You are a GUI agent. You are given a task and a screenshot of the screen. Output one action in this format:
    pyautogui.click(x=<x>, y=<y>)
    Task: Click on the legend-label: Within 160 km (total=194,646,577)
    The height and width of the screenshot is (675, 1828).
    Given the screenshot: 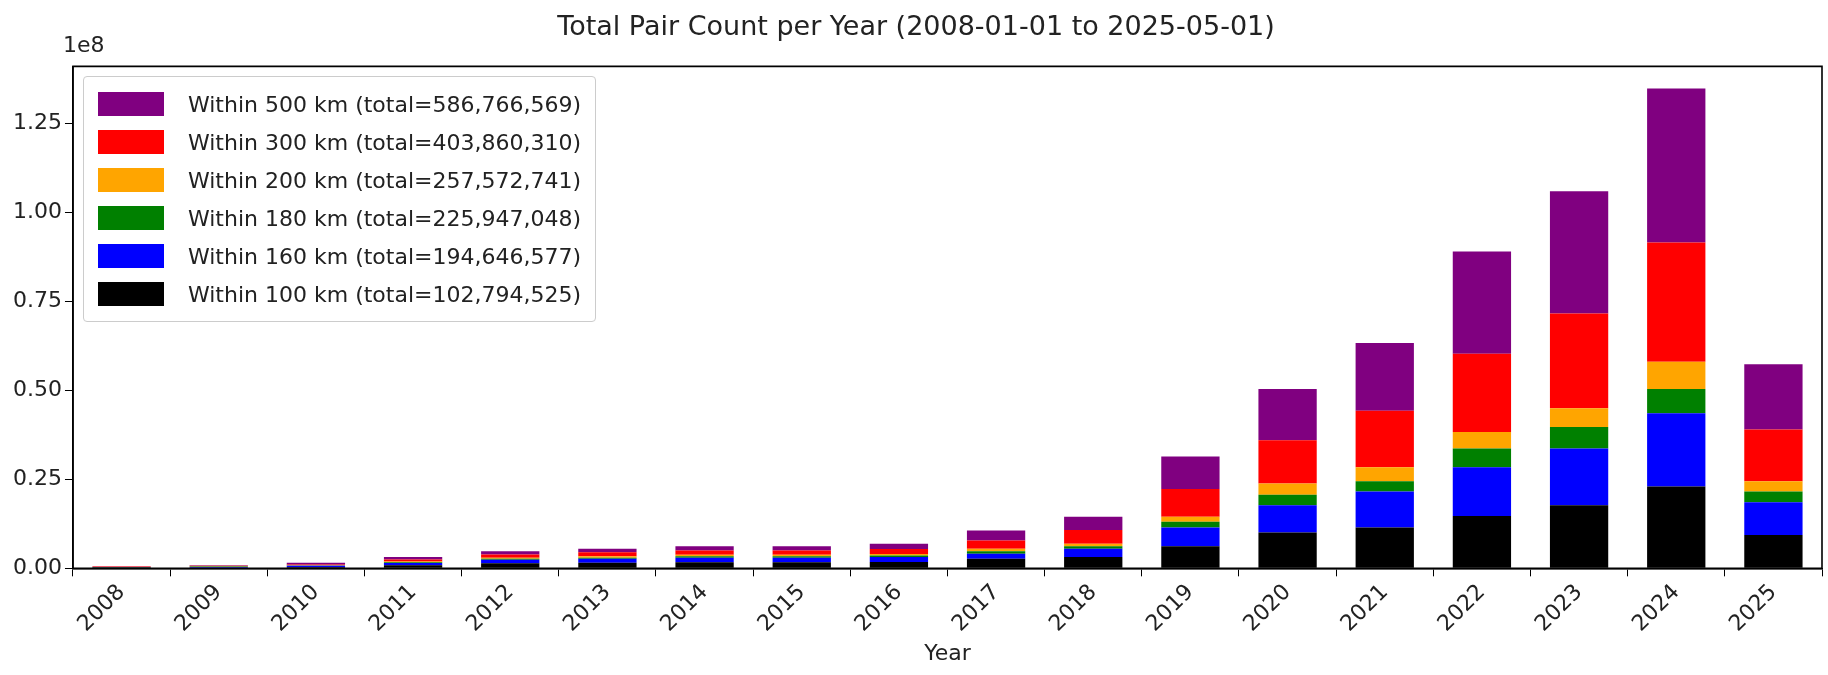 What is the action you would take?
    pyautogui.click(x=384, y=256)
    